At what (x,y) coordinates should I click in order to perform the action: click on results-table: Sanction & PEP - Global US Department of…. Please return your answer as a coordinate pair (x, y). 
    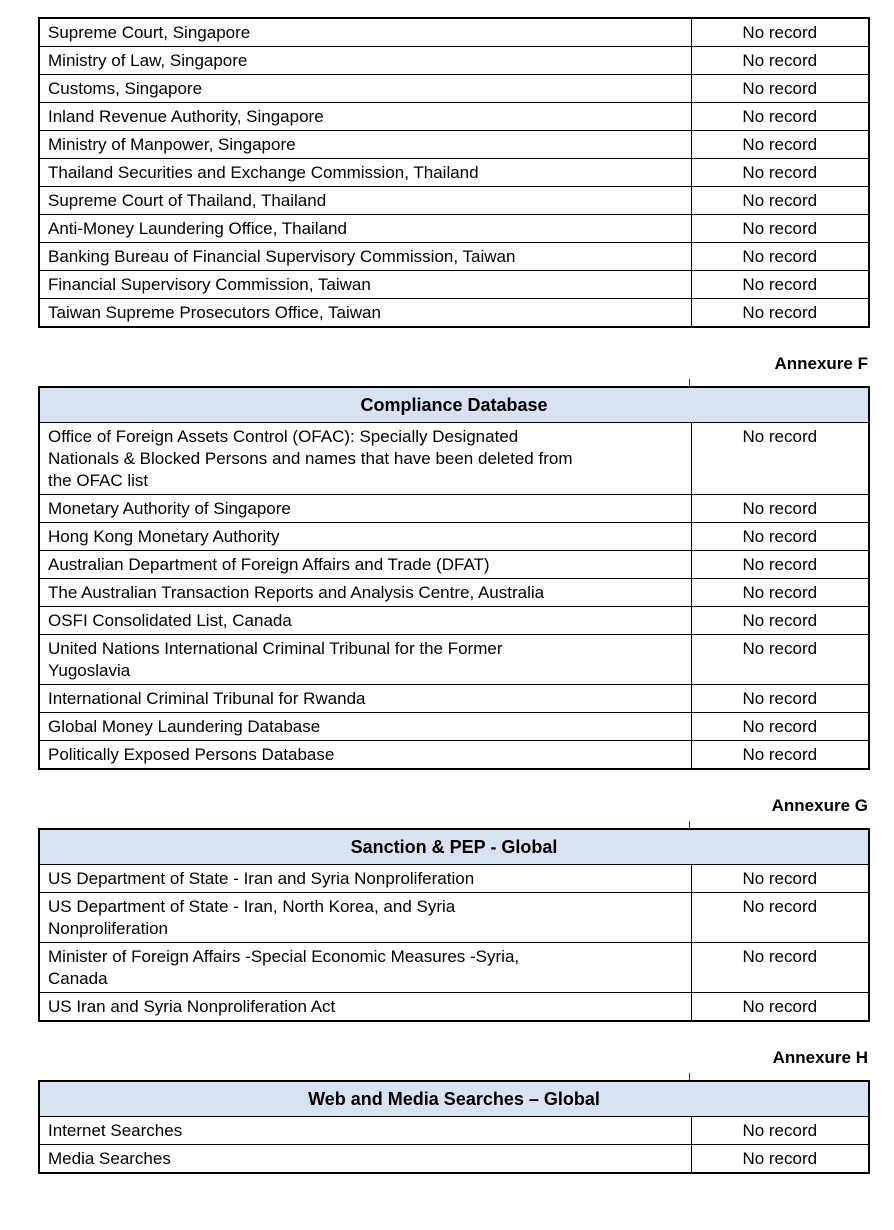
    Looking at the image, I should click on (454, 925).